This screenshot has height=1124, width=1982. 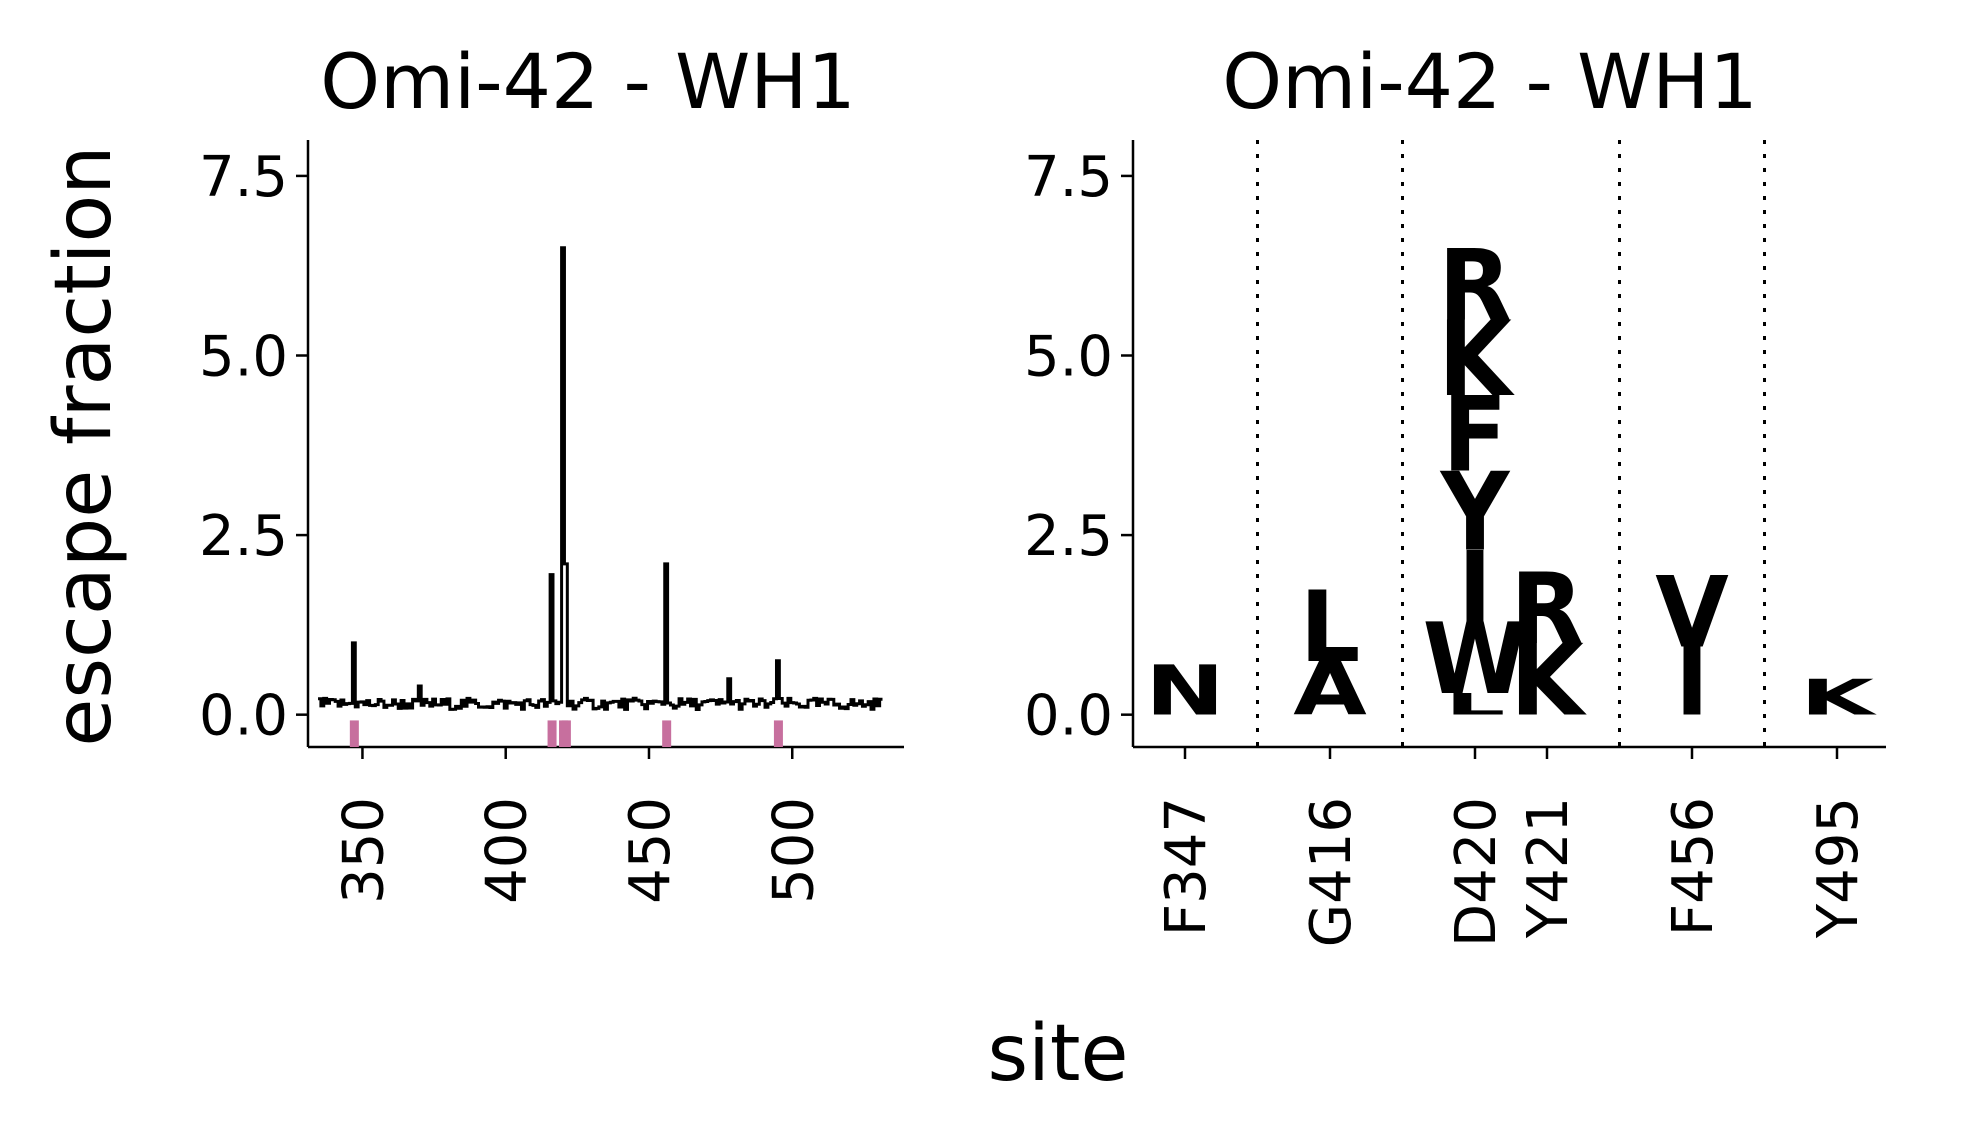 I want to click on panel1-xtick-label: 450, so click(x=650, y=850).